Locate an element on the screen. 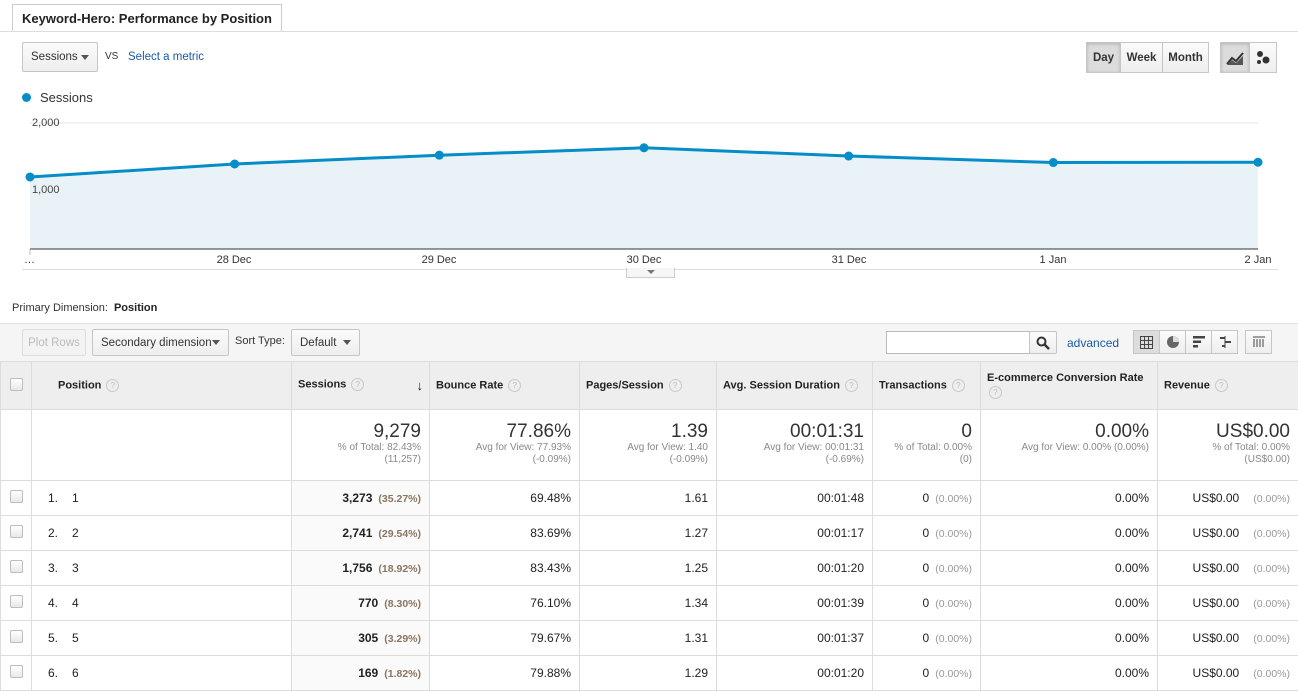  total-sub: Avg for View: 00:01:31 is located at coordinates (793, 448).